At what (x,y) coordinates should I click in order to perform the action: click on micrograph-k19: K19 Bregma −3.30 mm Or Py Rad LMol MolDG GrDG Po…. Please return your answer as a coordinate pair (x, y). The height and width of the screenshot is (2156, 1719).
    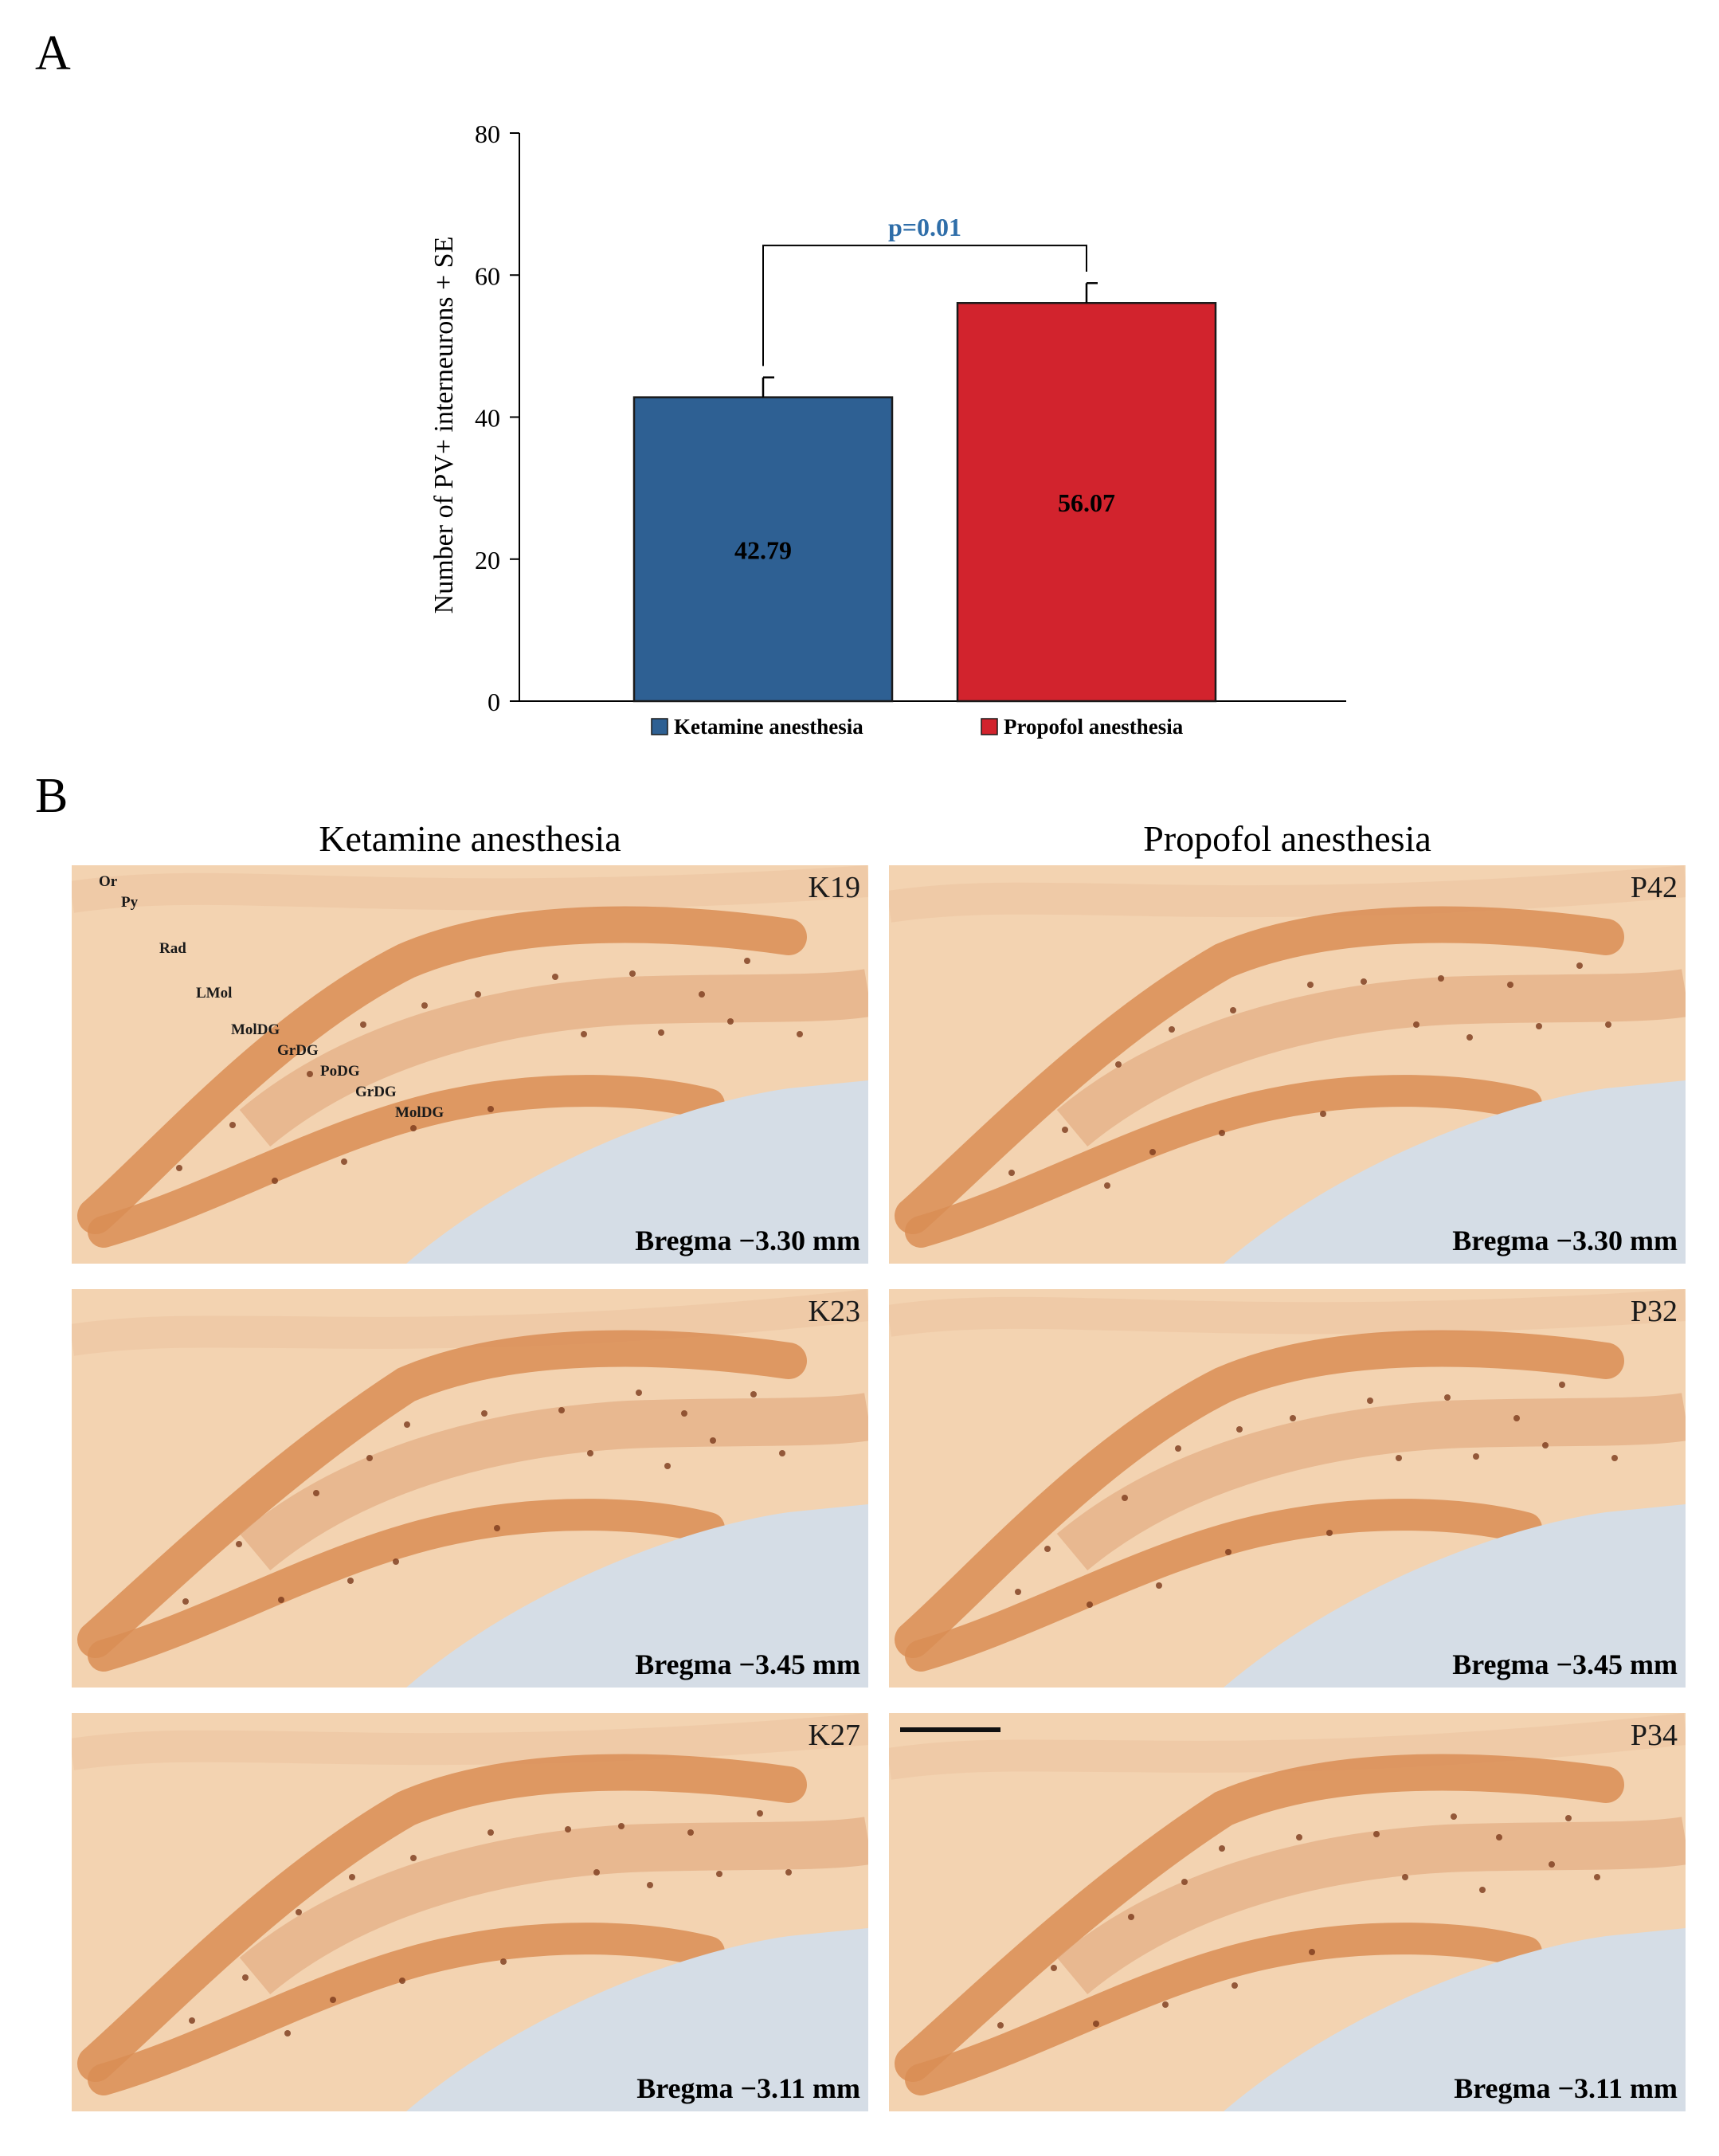
    Looking at the image, I should click on (470, 1064).